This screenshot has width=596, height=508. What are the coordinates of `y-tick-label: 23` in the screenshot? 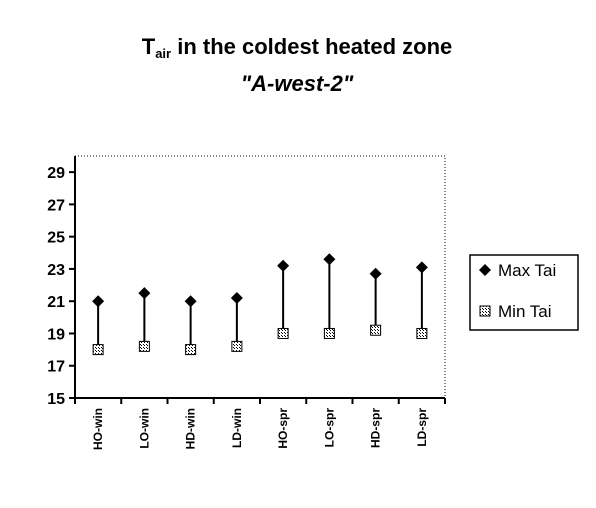 It's located at (56, 270).